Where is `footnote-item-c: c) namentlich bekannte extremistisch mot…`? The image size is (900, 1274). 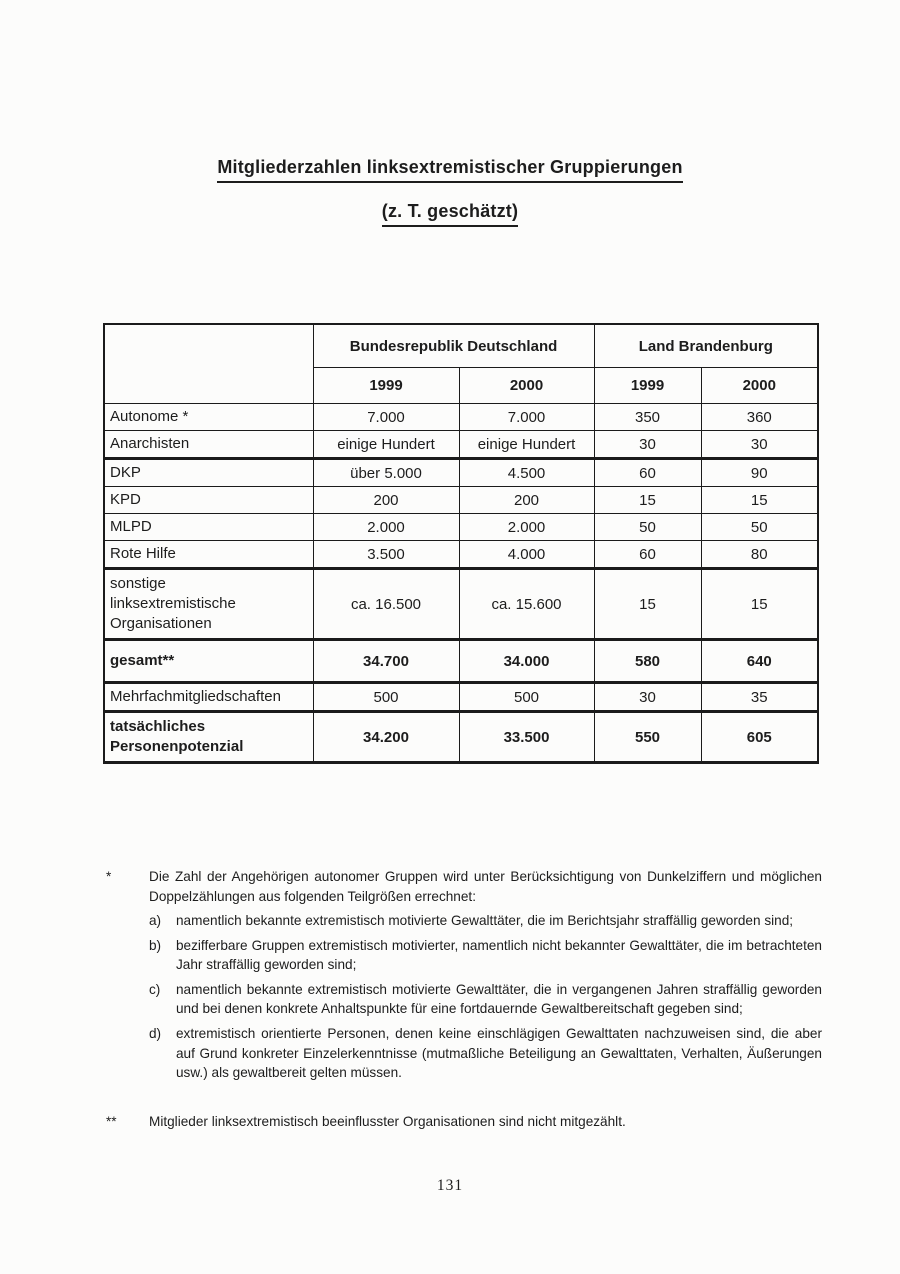
footnote-item-c: c) namentlich bekannte extremistisch mot… is located at coordinates (485, 999).